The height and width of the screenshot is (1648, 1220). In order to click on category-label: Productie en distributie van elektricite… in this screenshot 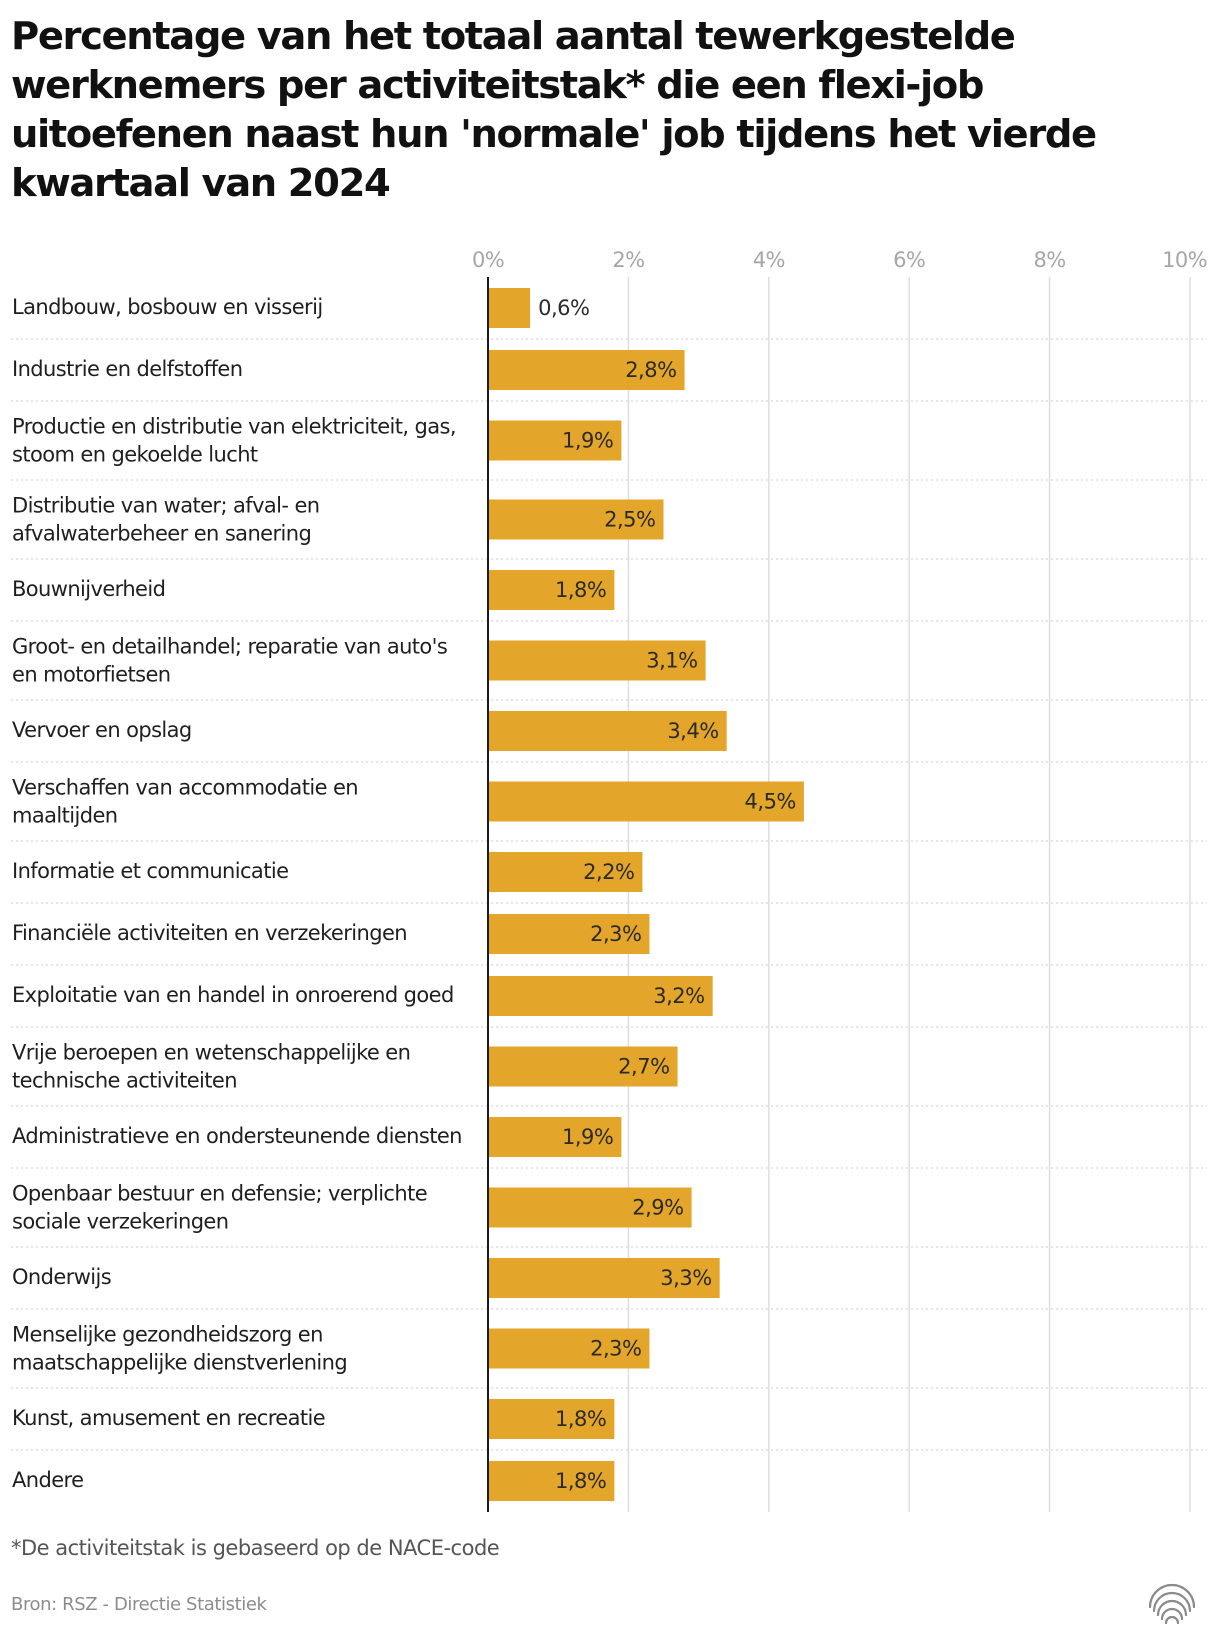, I will do `click(234, 441)`.